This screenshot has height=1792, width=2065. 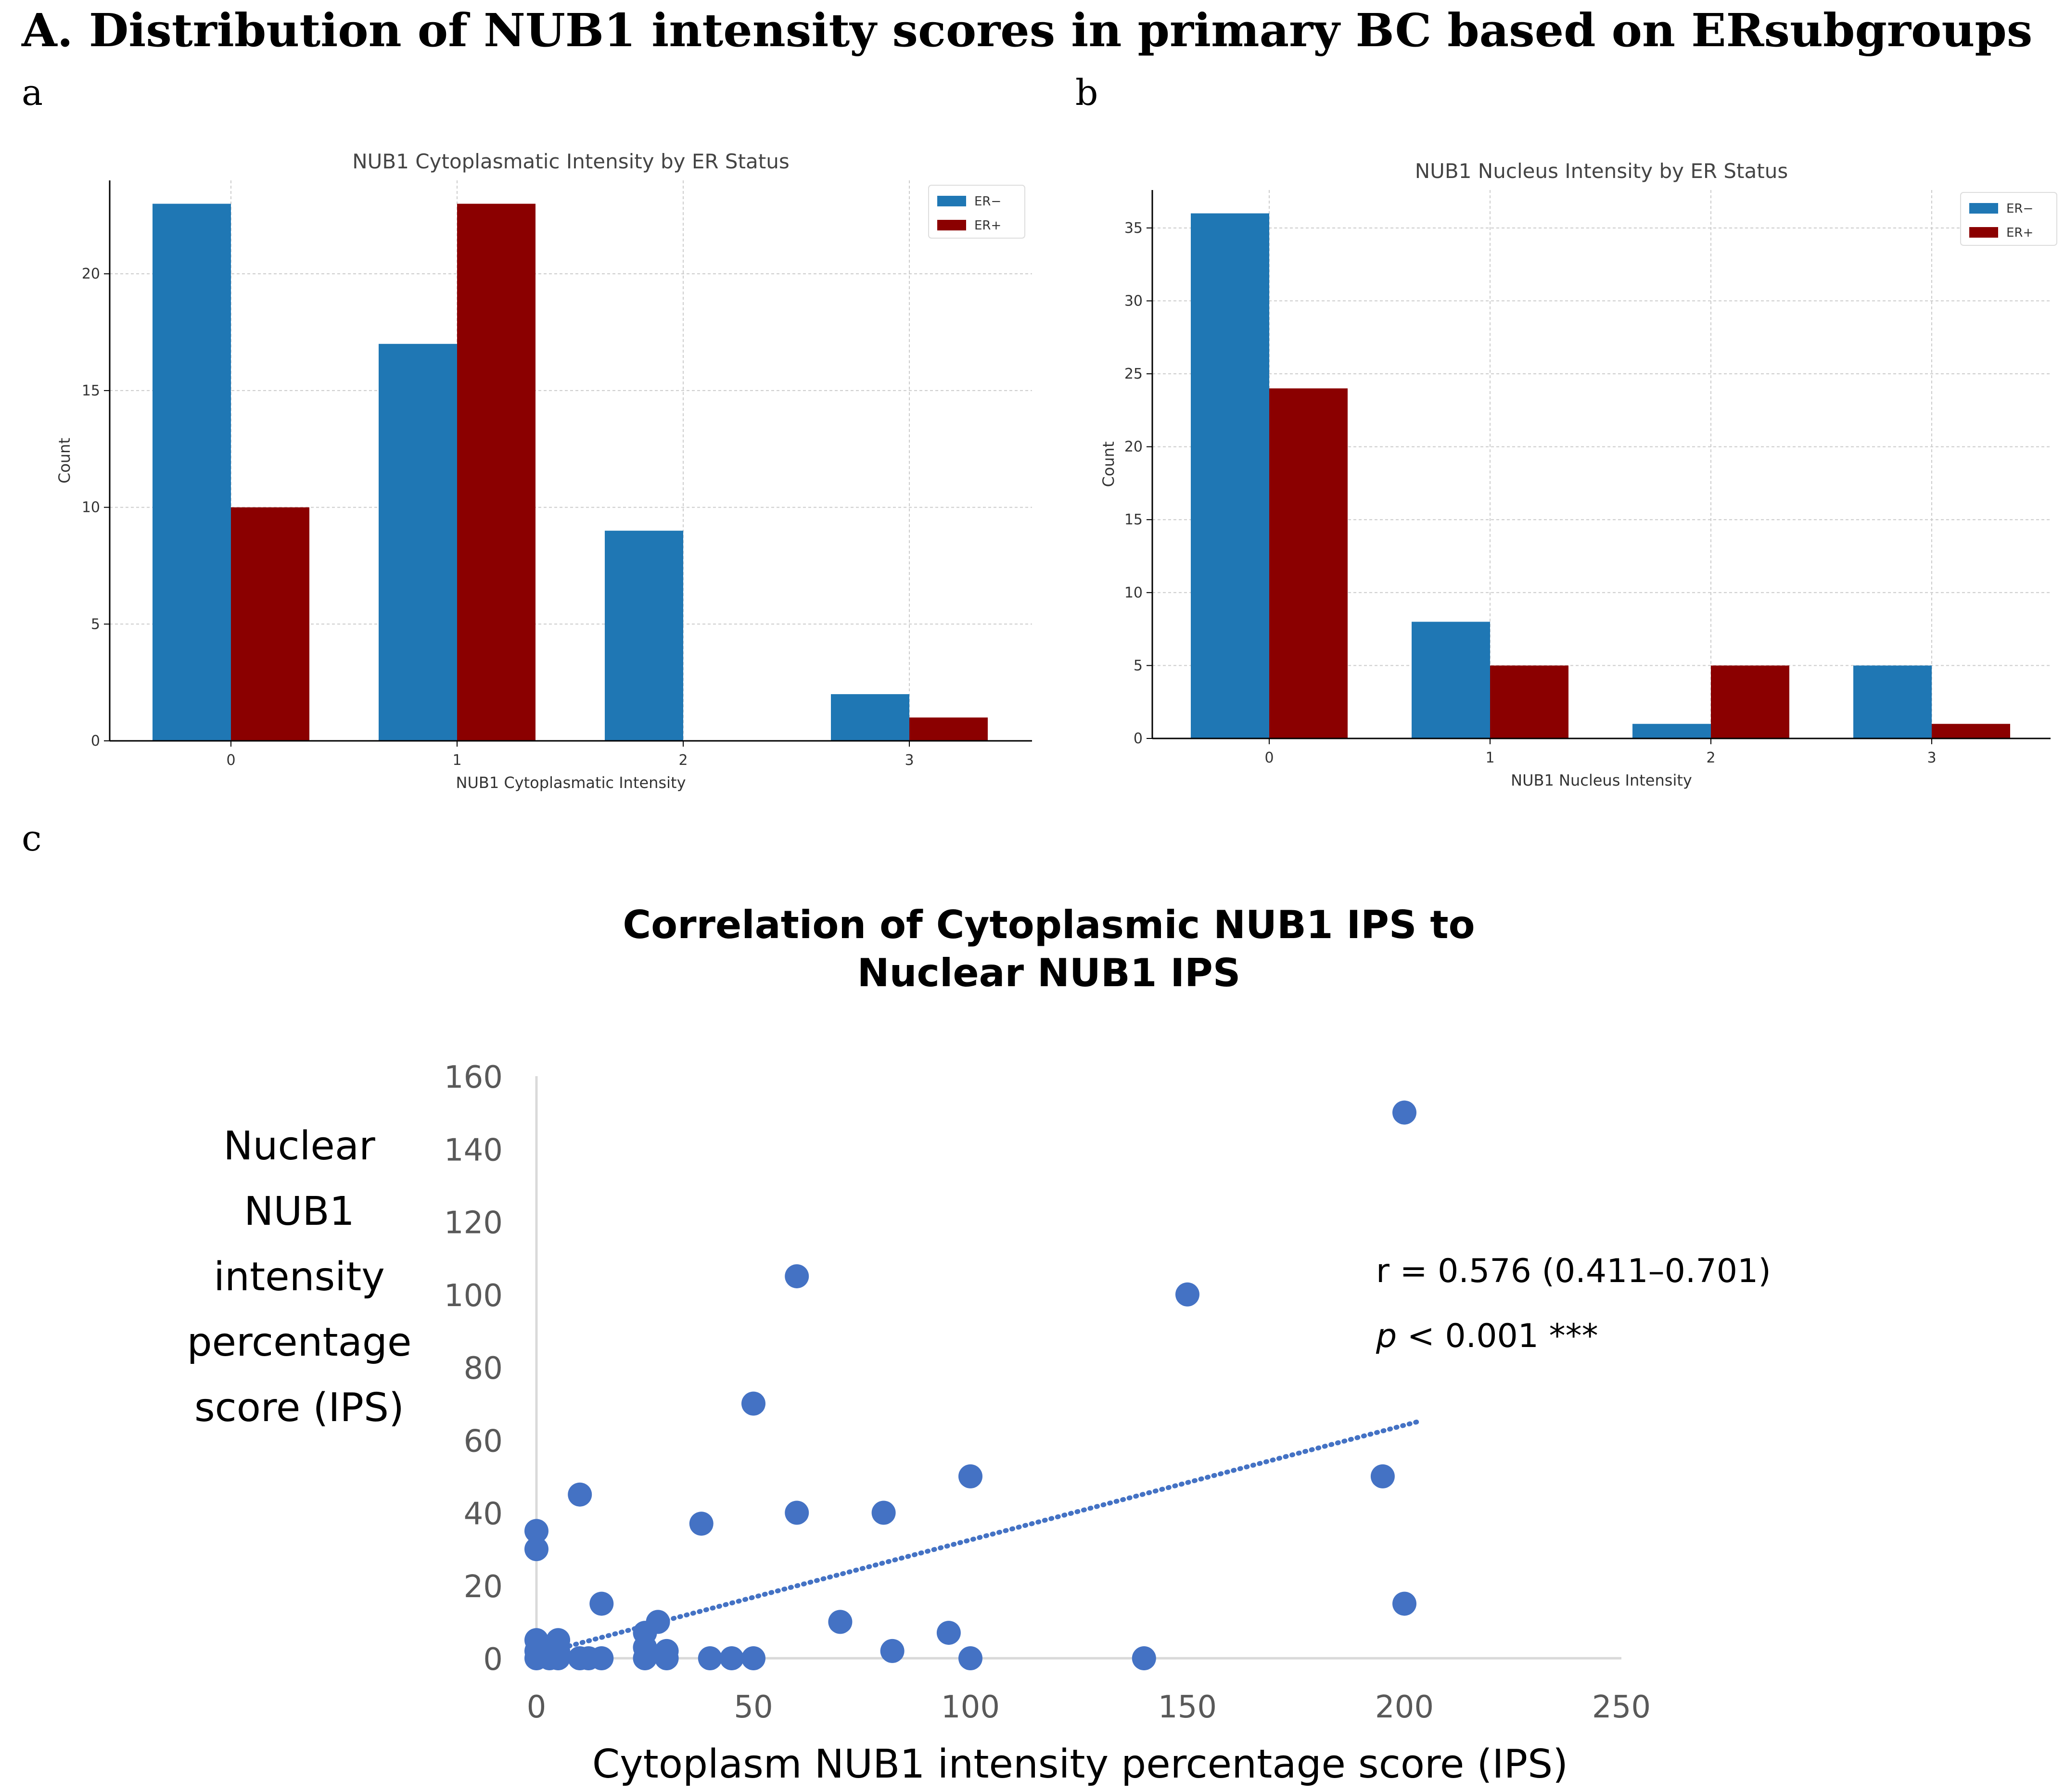 What do you see at coordinates (1931, 758) in the screenshot?
I see `x-tick-label: 3` at bounding box center [1931, 758].